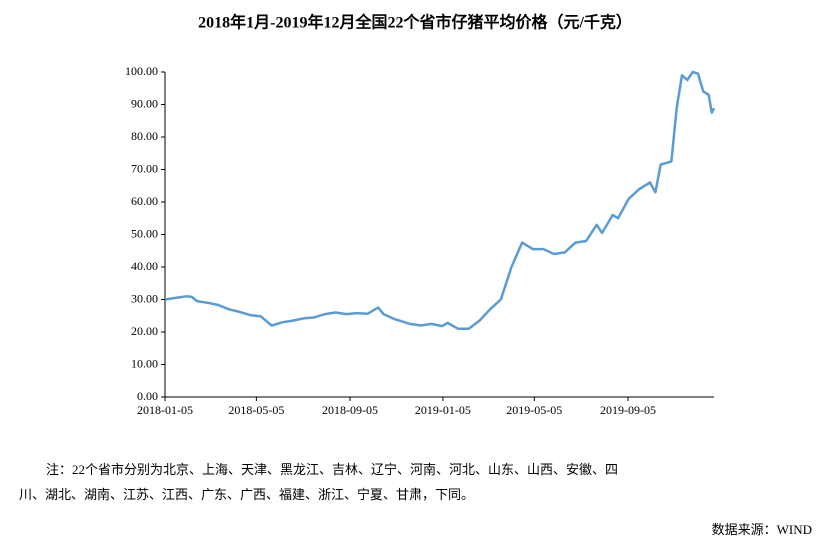  Describe the element at coordinates (415, 22) in the screenshot. I see `chart-title: 2018年1月-2019年12月全国22个省市仔猪平均价格（元/千克）` at that location.